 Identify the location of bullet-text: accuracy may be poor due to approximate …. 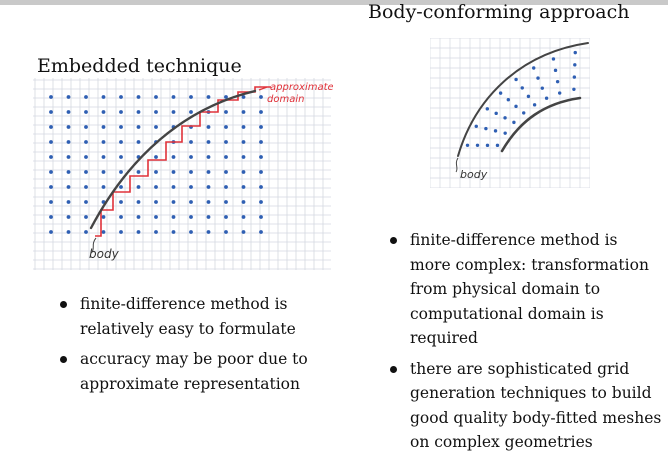
(194, 371).